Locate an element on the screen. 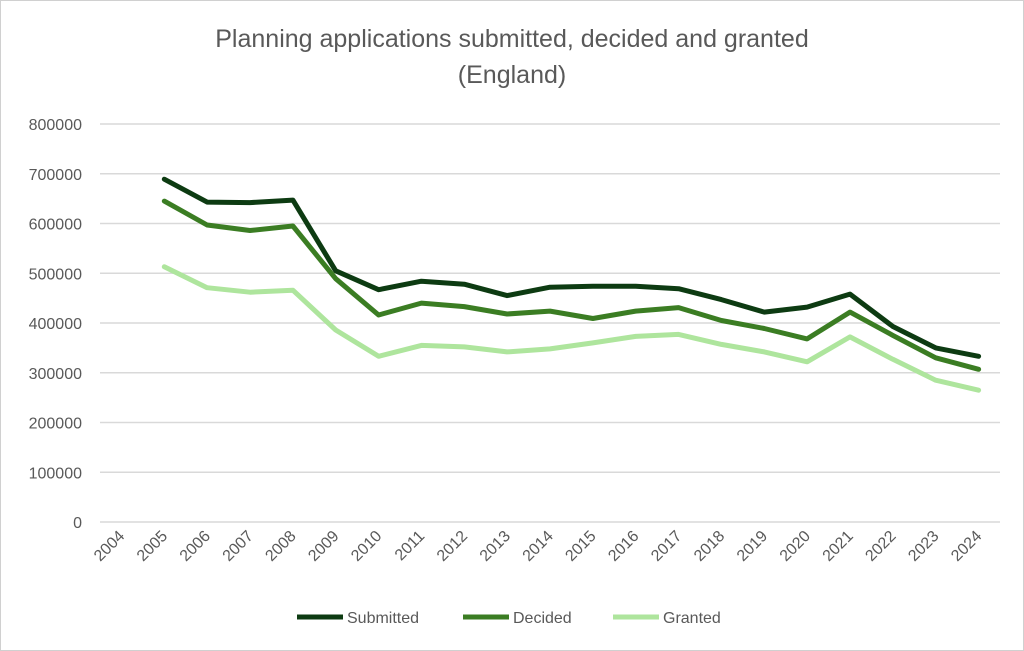 The width and height of the screenshot is (1024, 651). x-tick-label: 2004 is located at coordinates (109, 546).